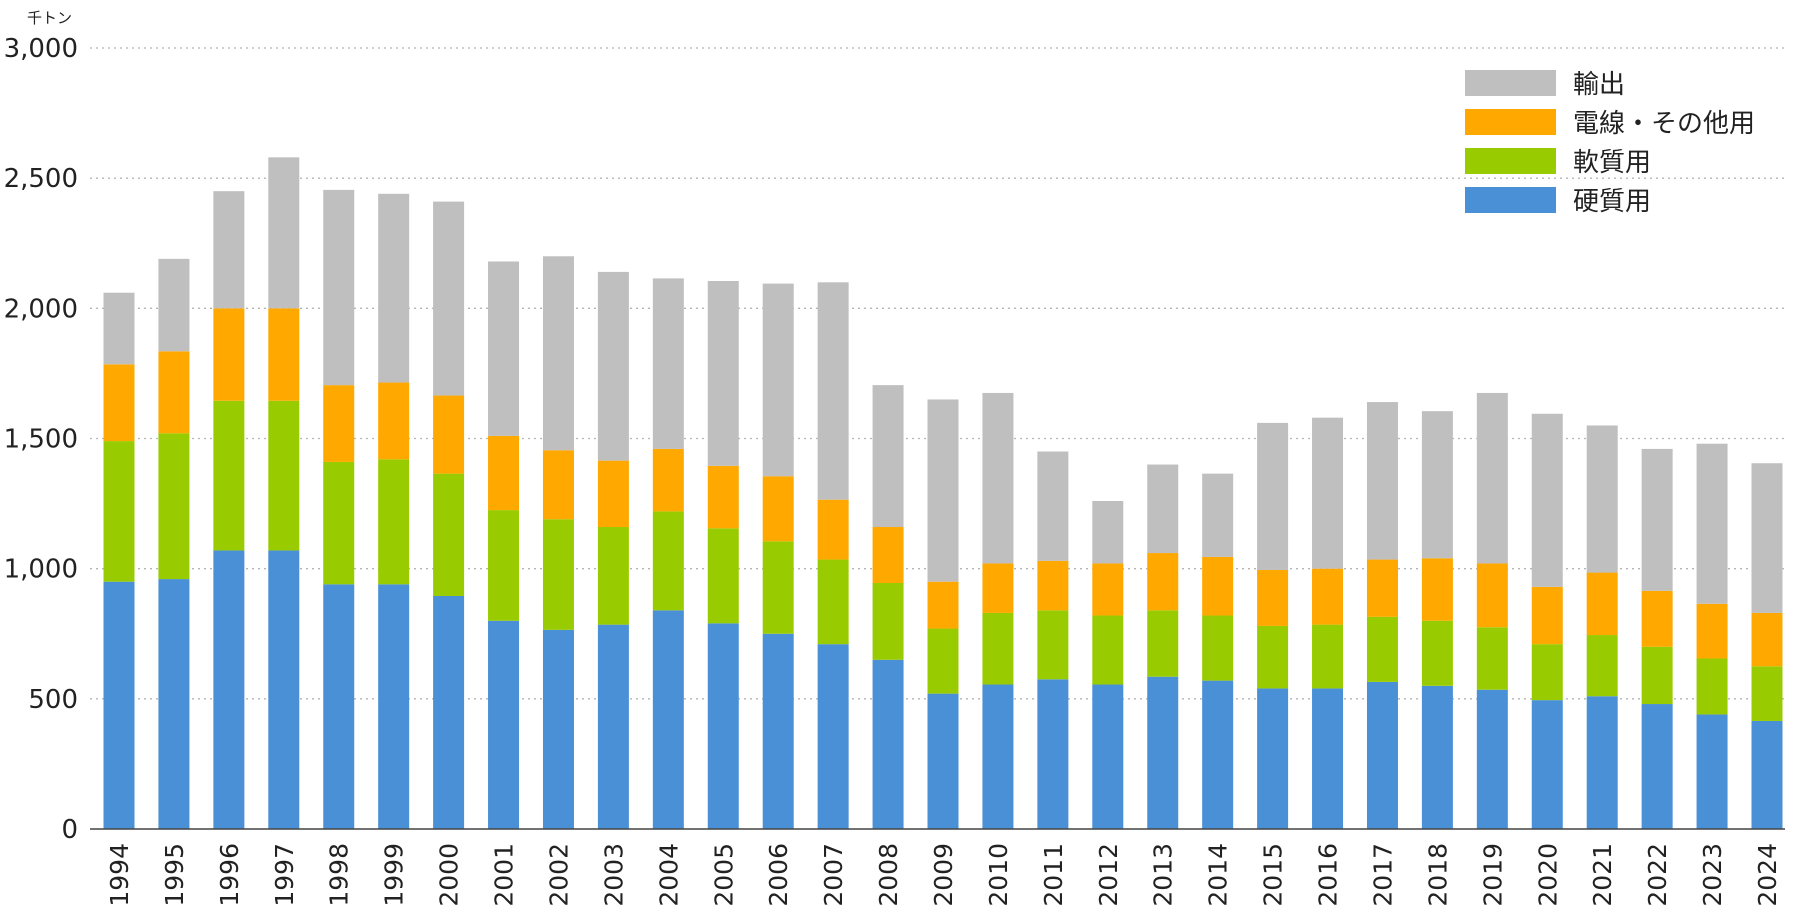  I want to click on bar-stack-2014, so click(1218, 651).